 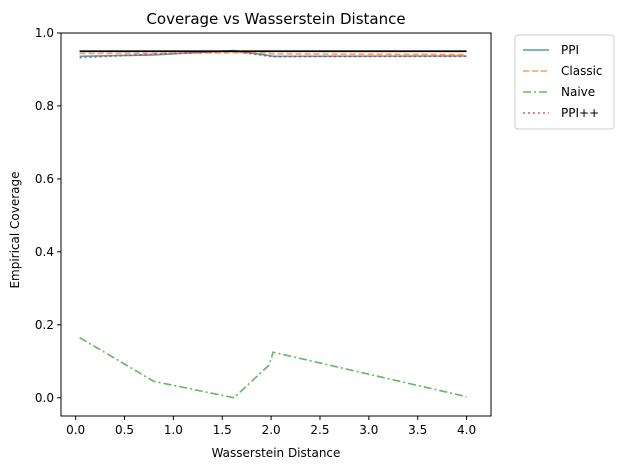 What do you see at coordinates (417, 430) in the screenshot?
I see `x-tick-label: 3.5` at bounding box center [417, 430].